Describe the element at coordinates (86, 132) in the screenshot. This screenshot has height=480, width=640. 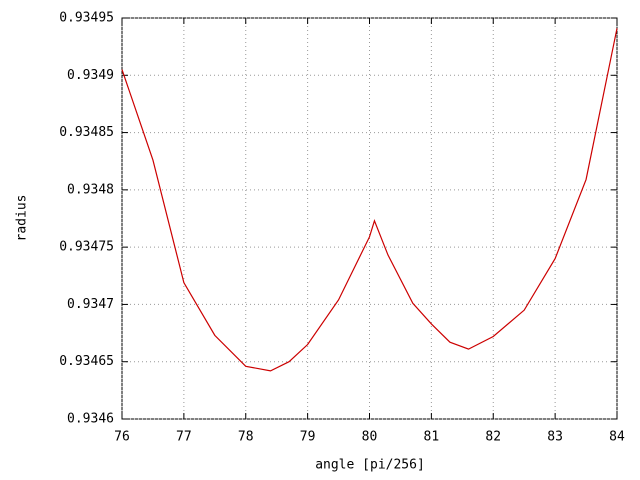
I see `y-tick-label: 0.93485` at that location.